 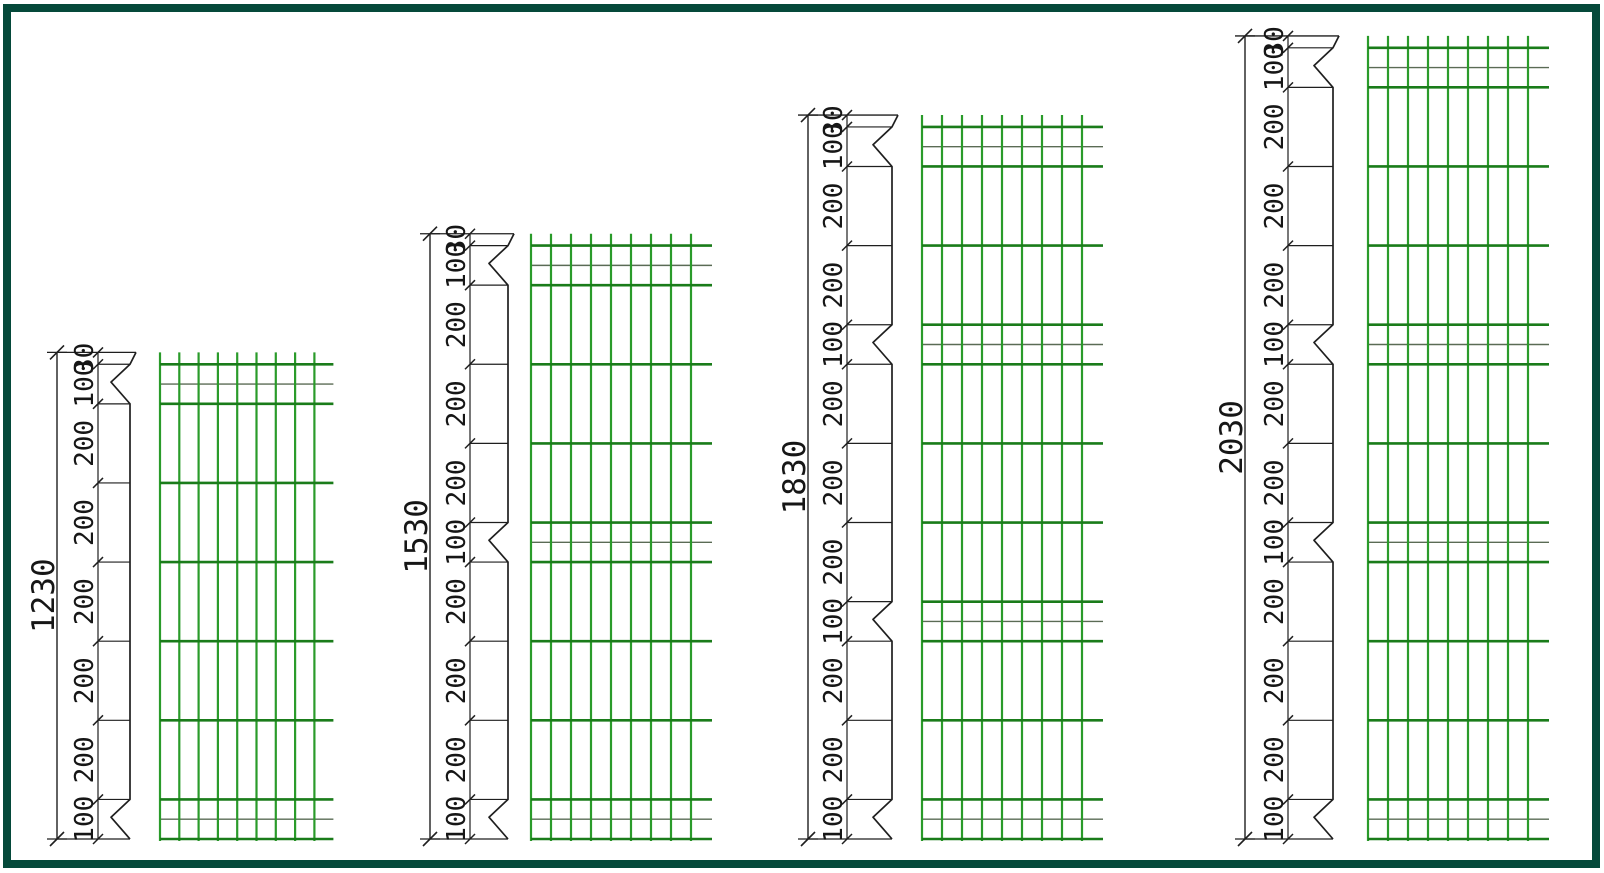 What do you see at coordinates (419, 536) in the screenshot?
I see `overall-dimension-line: 1530` at bounding box center [419, 536].